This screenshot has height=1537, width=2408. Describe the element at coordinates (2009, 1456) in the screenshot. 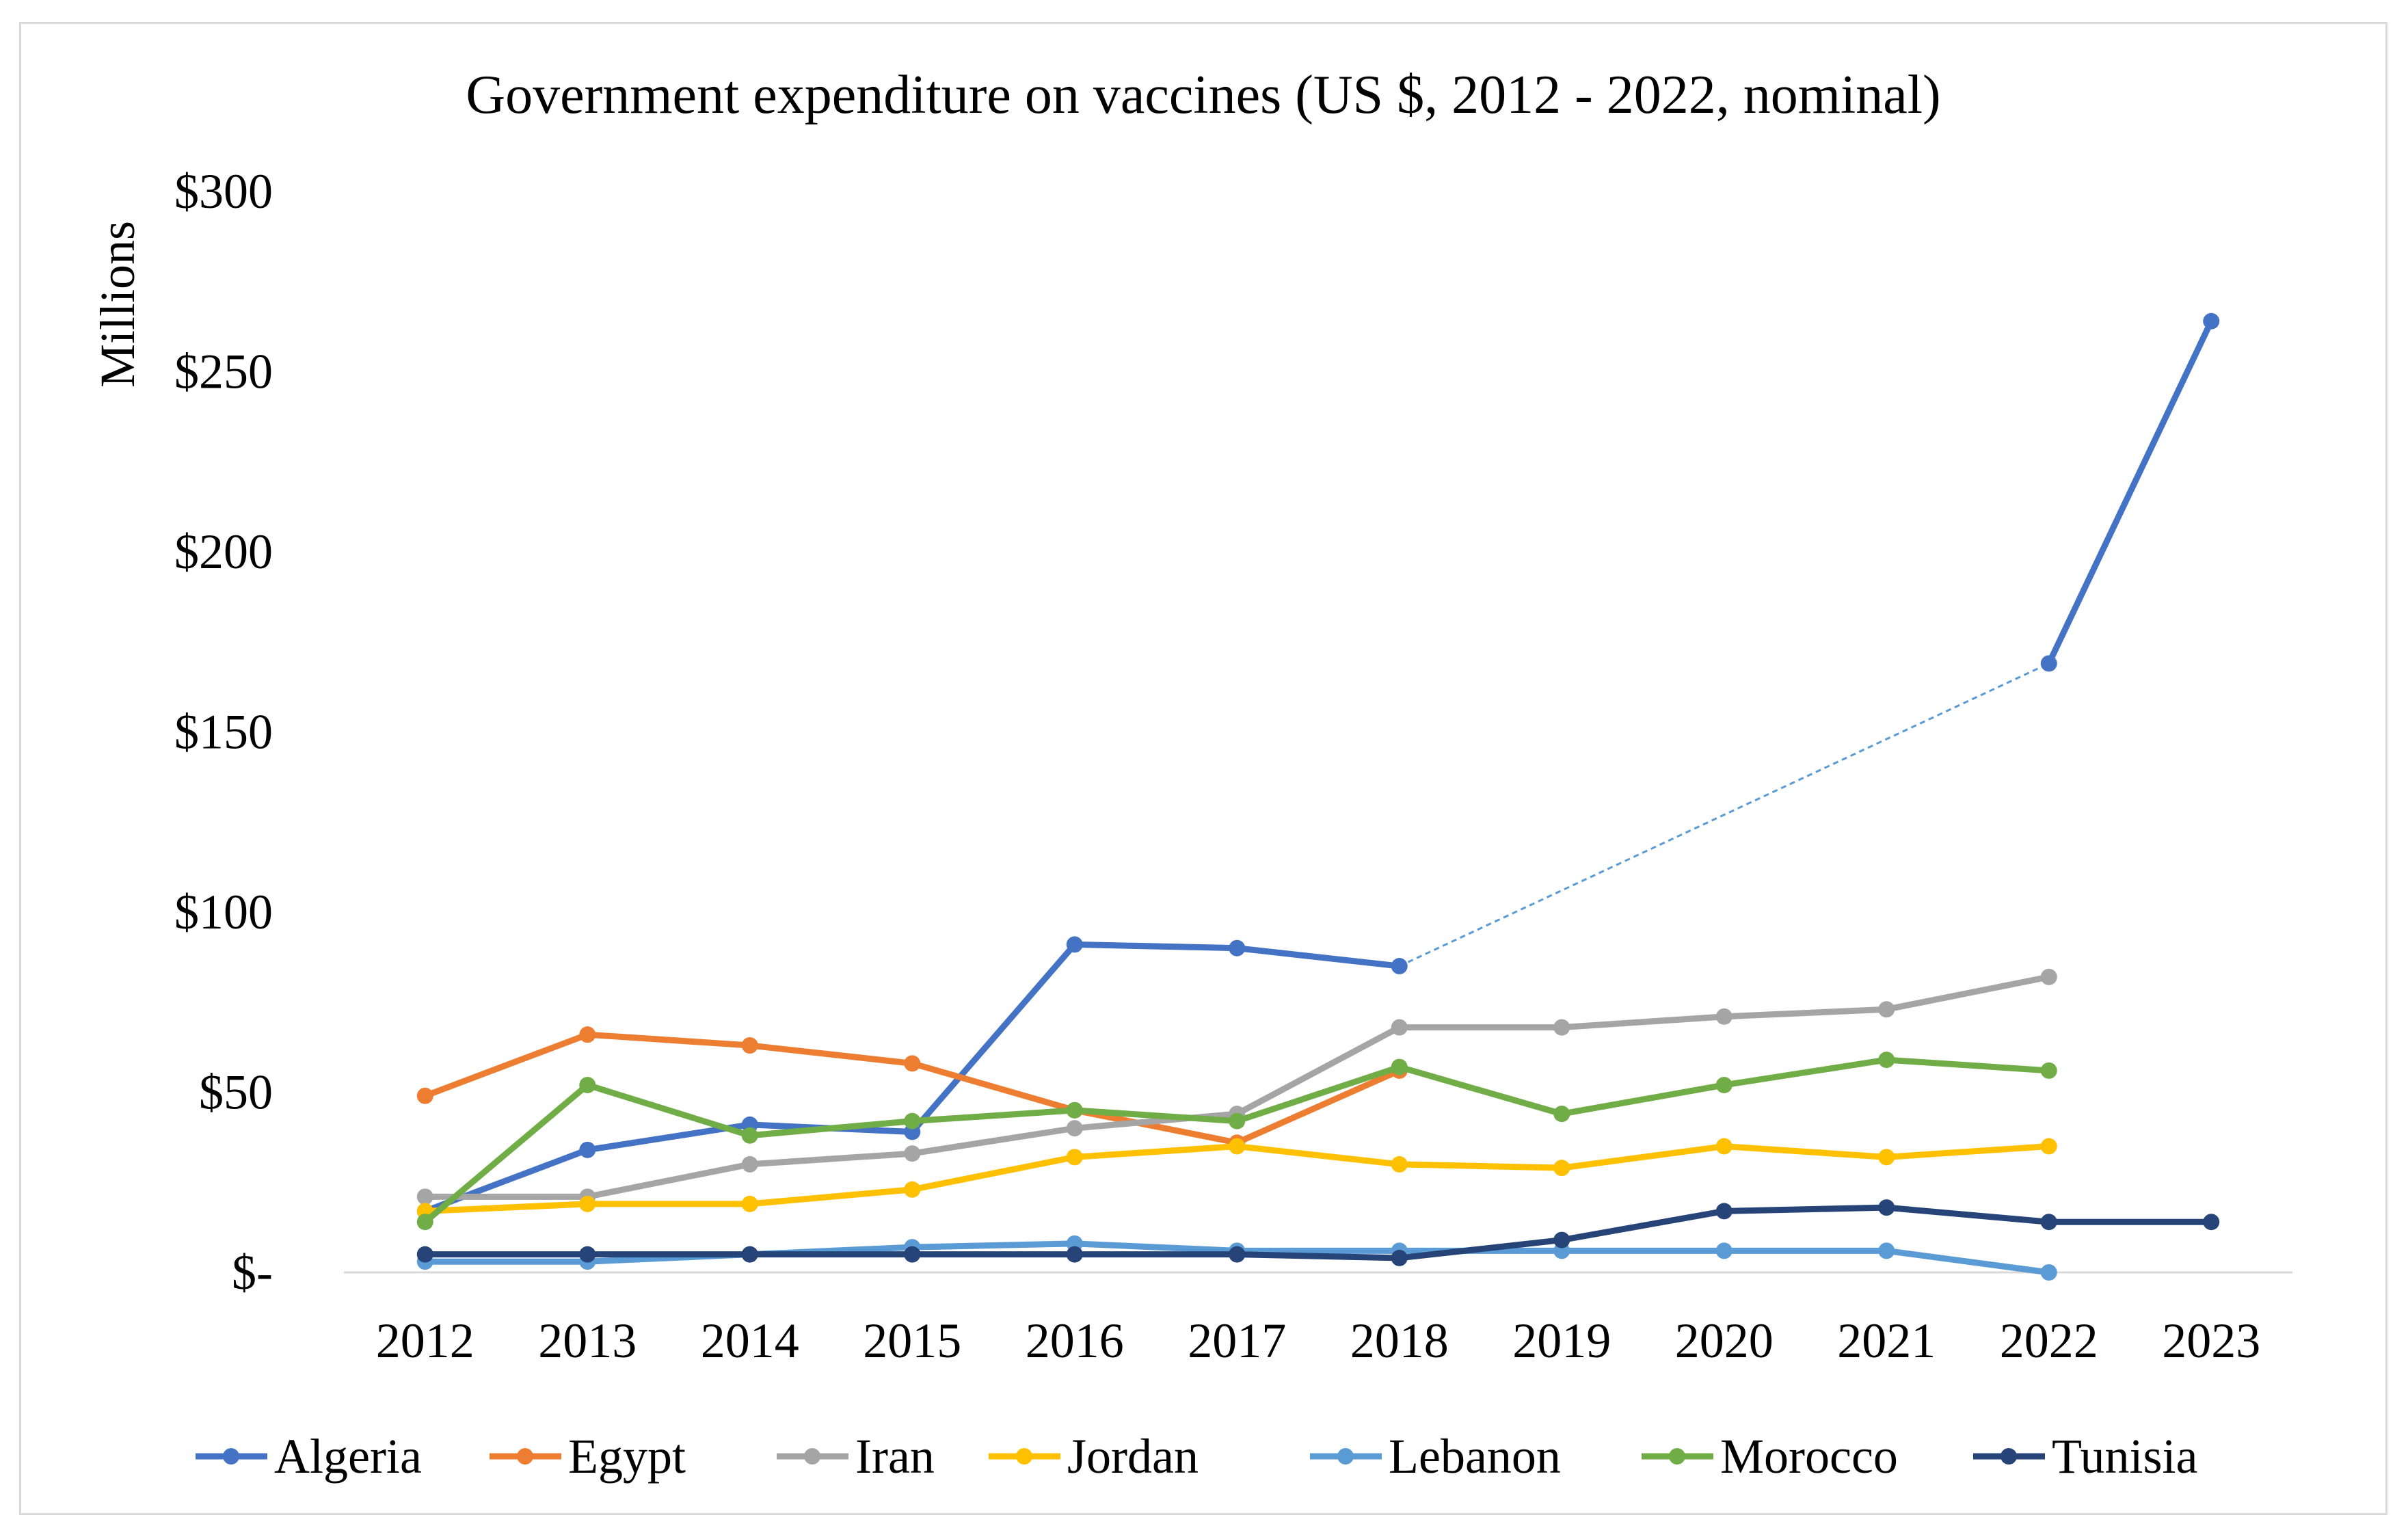

I see `legend-marker-tunisia` at that location.